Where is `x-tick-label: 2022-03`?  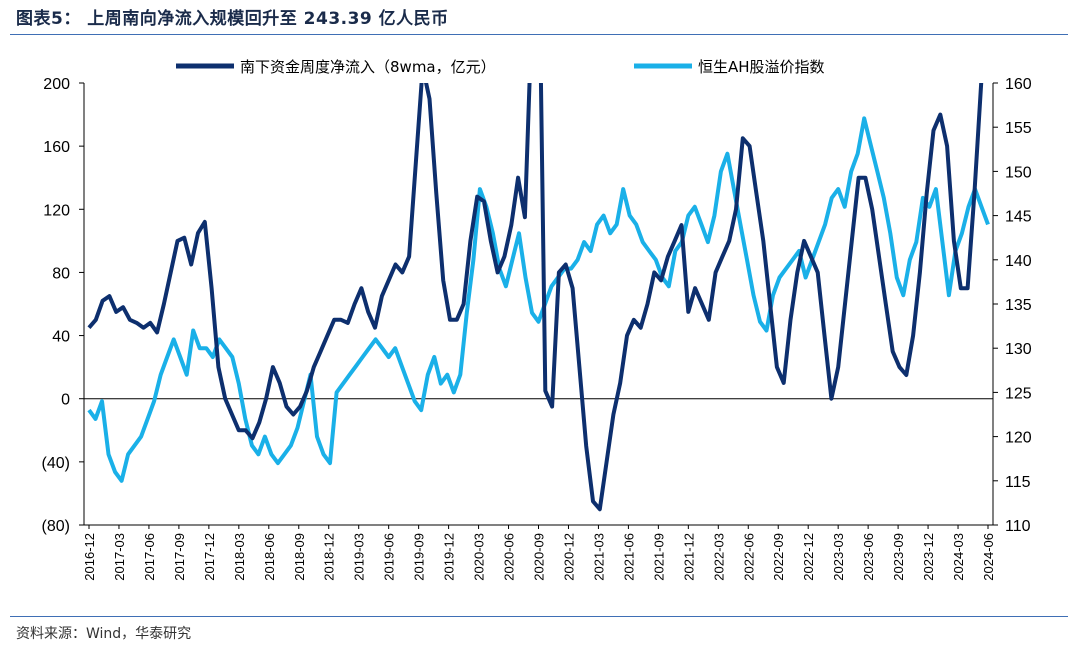
x-tick-label: 2022-03 is located at coordinates (718, 557).